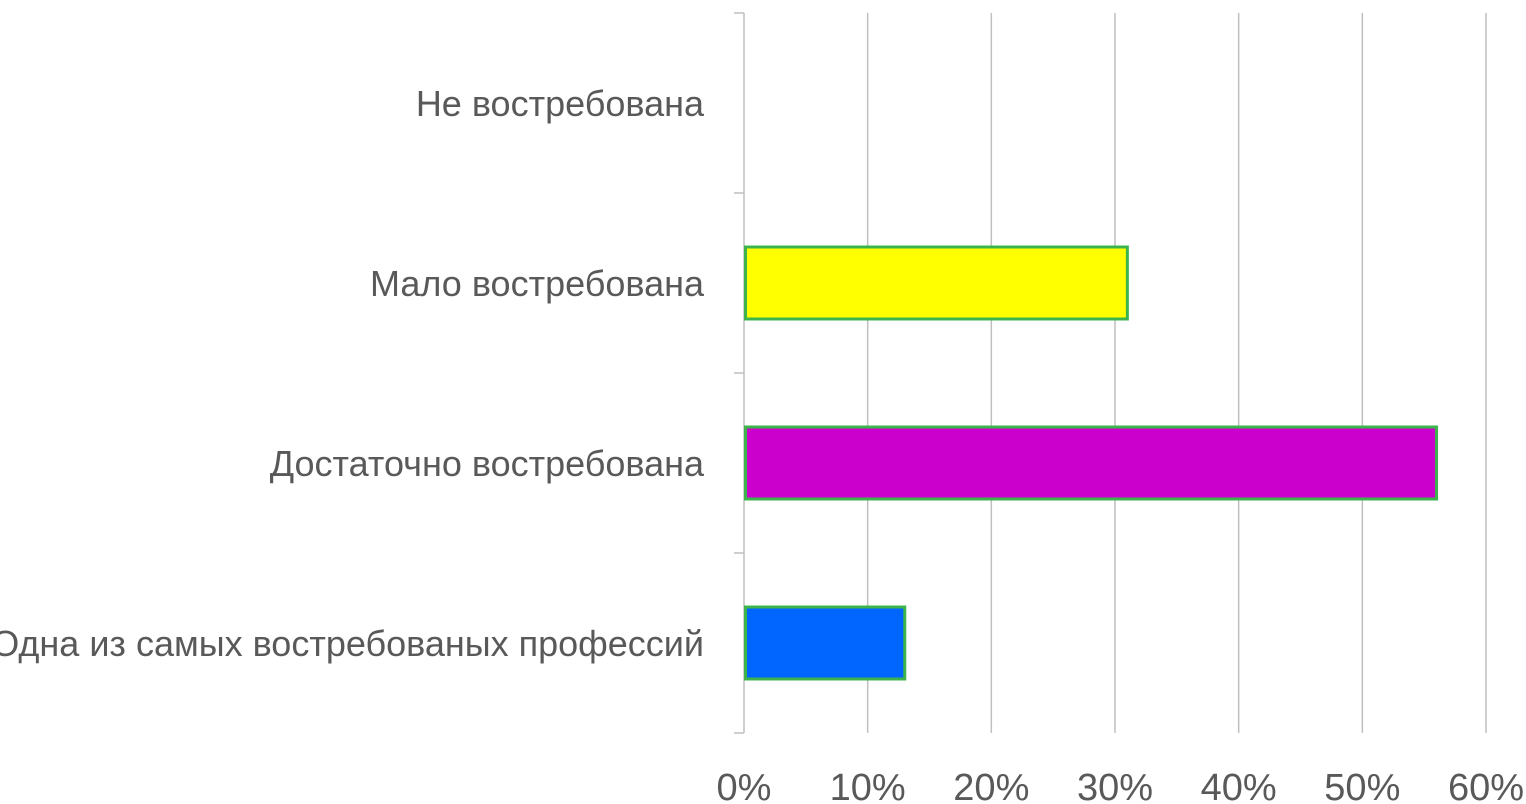 This screenshot has height=804, width=1526. I want to click on x-tick-label-60: 60%, so click(1486, 785).